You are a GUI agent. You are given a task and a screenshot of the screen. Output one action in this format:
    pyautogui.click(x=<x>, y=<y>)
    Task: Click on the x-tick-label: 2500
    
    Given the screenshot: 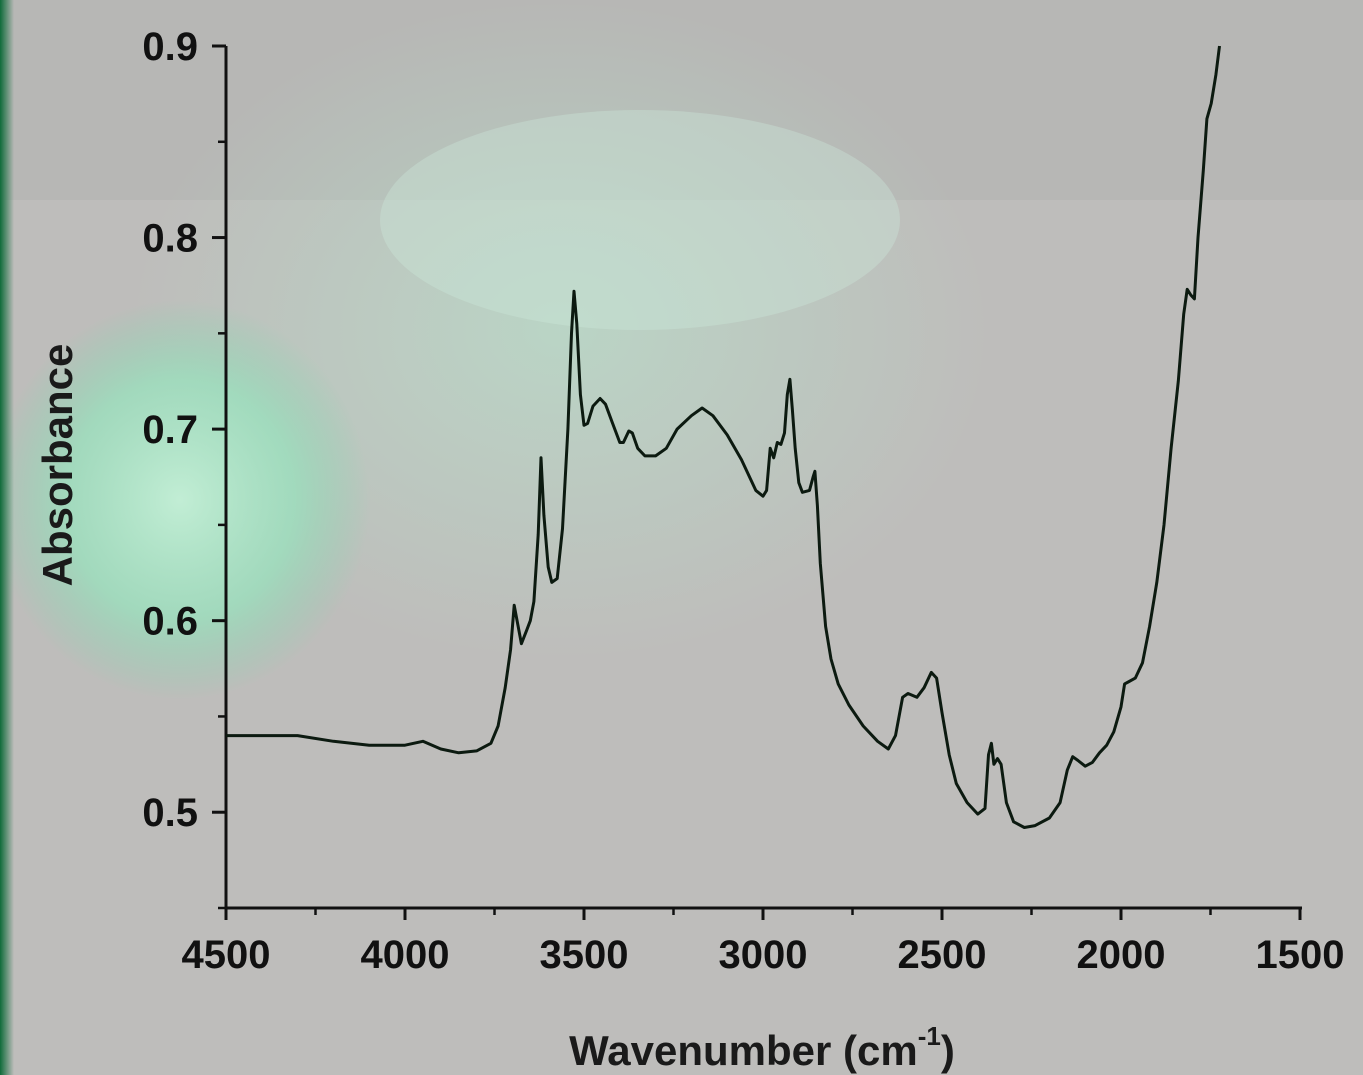 What is the action you would take?
    pyautogui.click(x=942, y=955)
    